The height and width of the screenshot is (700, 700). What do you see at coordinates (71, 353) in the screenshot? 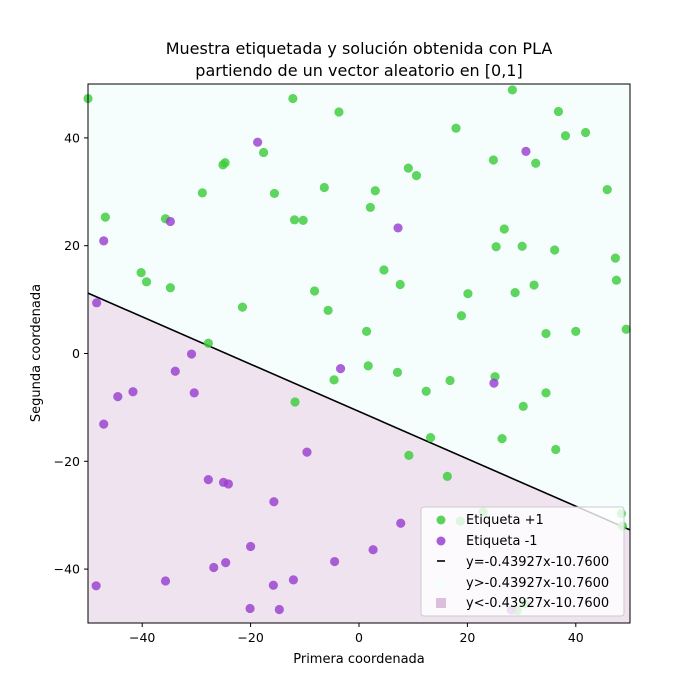
I see `y-axis-ticks: −40 −20 0 20 40` at bounding box center [71, 353].